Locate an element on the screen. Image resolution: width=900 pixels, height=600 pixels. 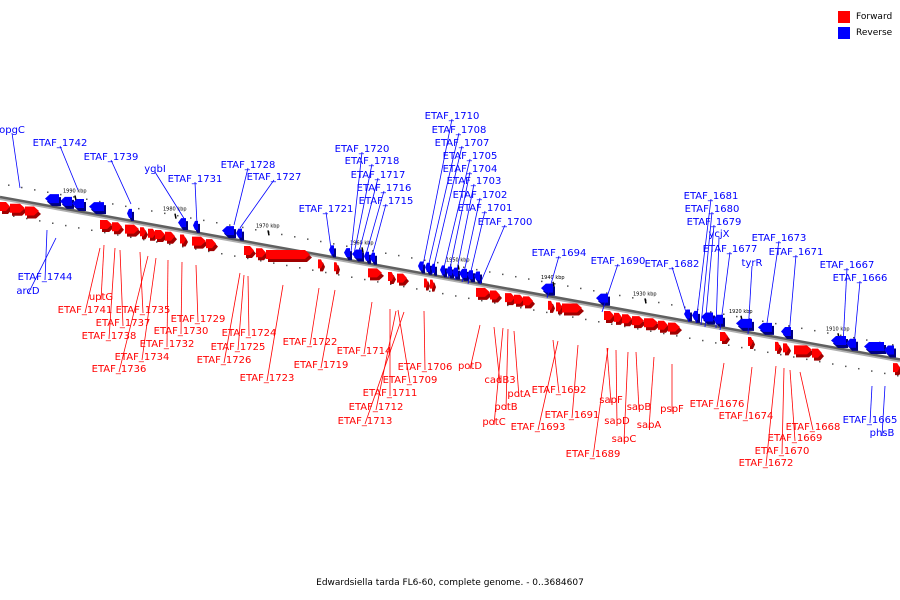
reverse-gene-label: ETAF_1720 is located at coordinates (362, 149).